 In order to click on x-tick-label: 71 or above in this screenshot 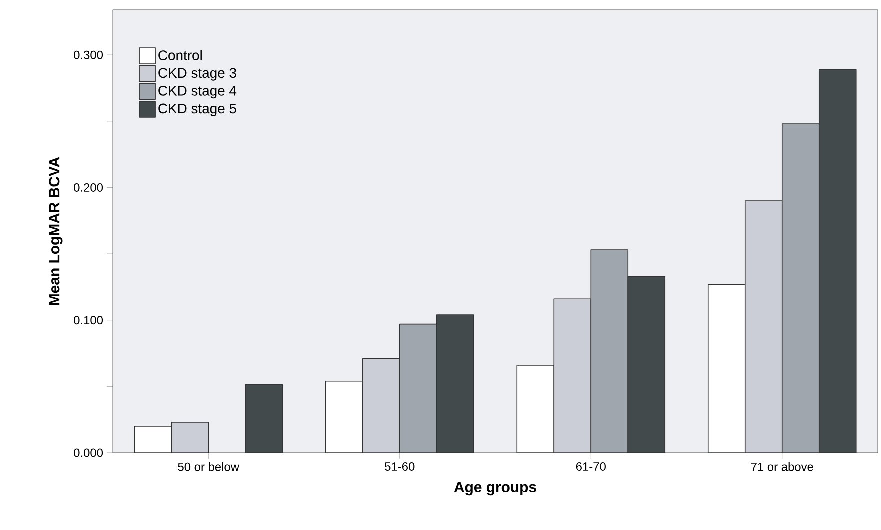, I will do `click(782, 467)`.